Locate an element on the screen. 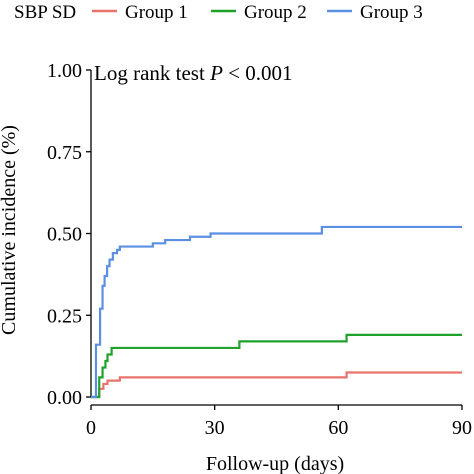 This screenshot has height=474, width=474. annotation-suffix: < 0.001 is located at coordinates (258, 73).